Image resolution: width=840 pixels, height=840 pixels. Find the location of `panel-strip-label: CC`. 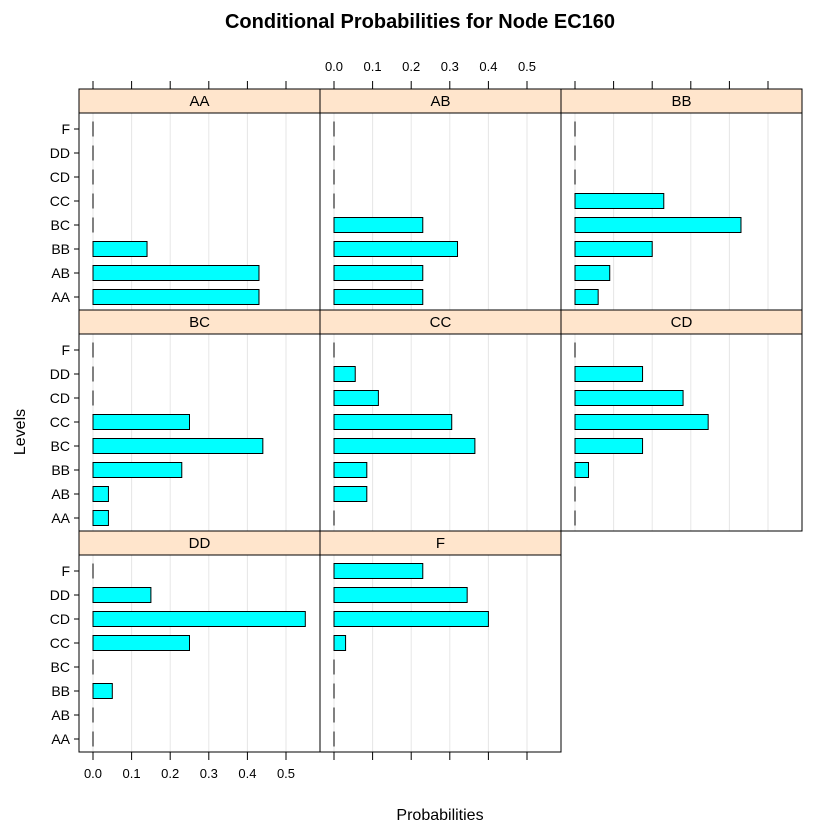

panel-strip-label: CC is located at coordinates (441, 322).